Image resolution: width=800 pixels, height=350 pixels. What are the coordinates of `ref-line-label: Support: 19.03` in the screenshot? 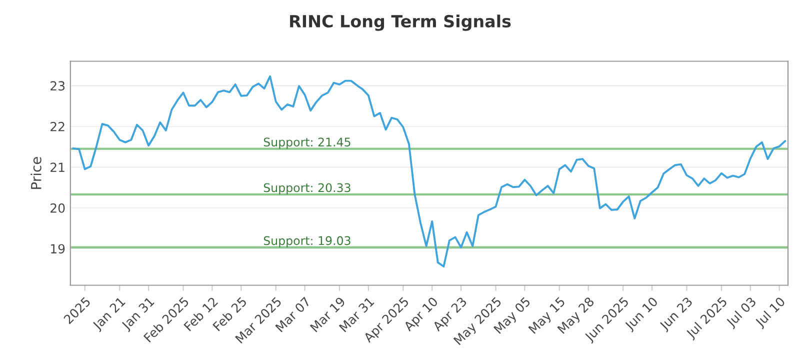 It's located at (307, 242).